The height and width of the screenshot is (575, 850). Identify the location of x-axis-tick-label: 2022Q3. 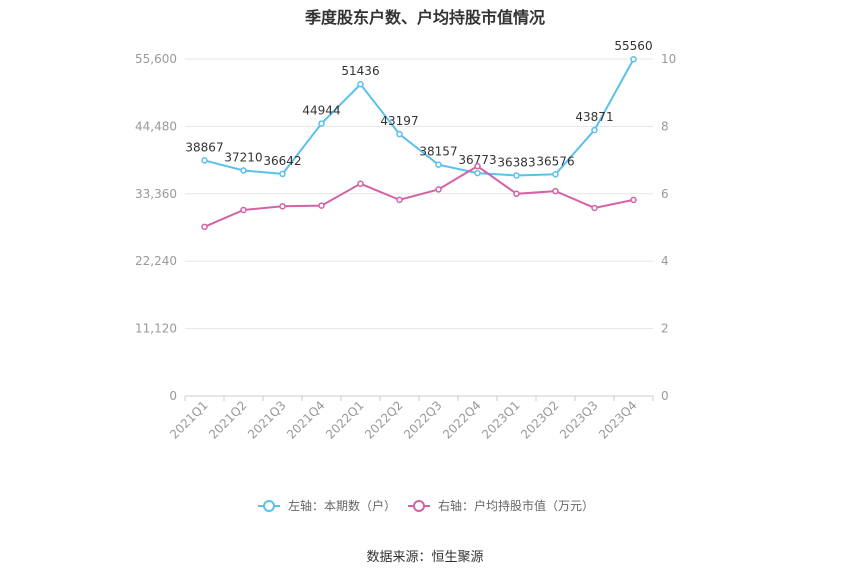
(423, 420).